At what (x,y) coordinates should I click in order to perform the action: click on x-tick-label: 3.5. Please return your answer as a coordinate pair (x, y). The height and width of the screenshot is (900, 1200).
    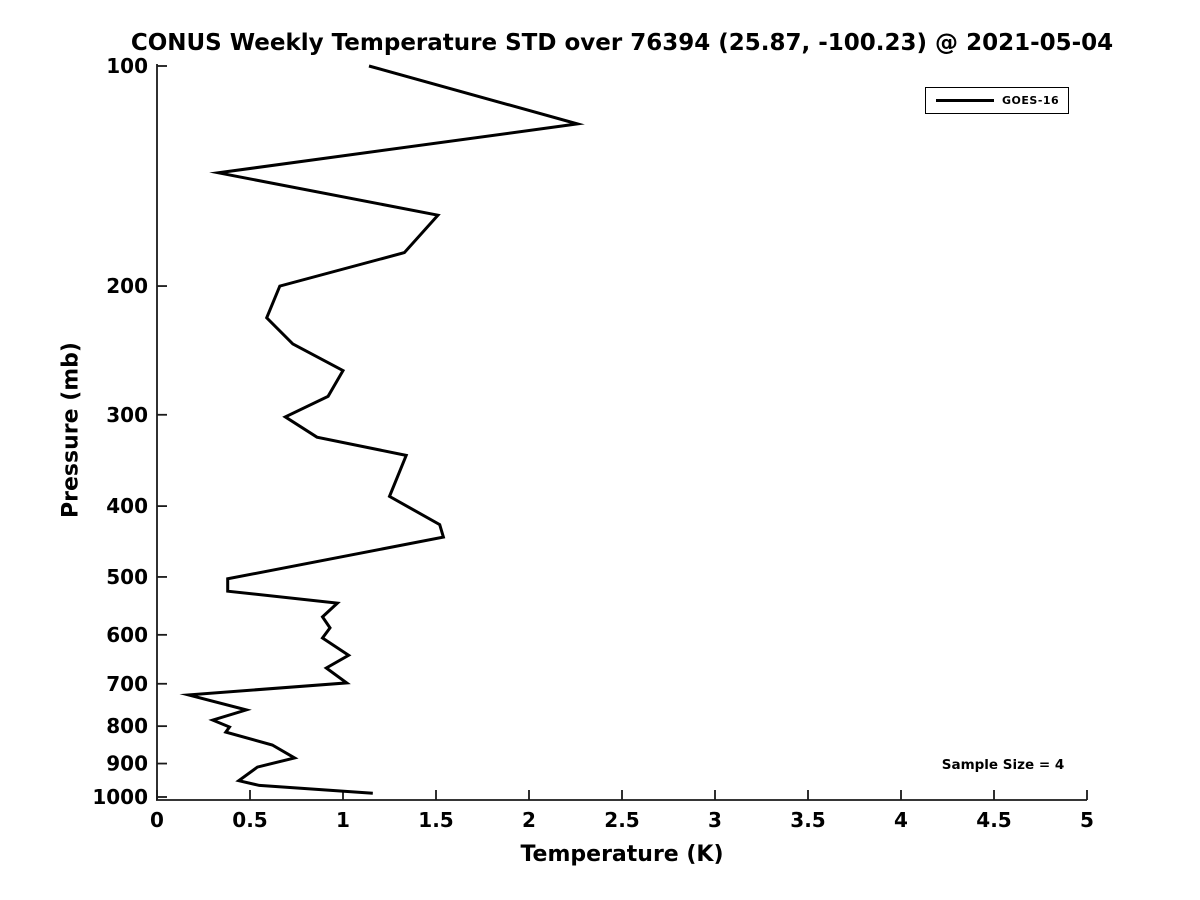
    Looking at the image, I should click on (807, 820).